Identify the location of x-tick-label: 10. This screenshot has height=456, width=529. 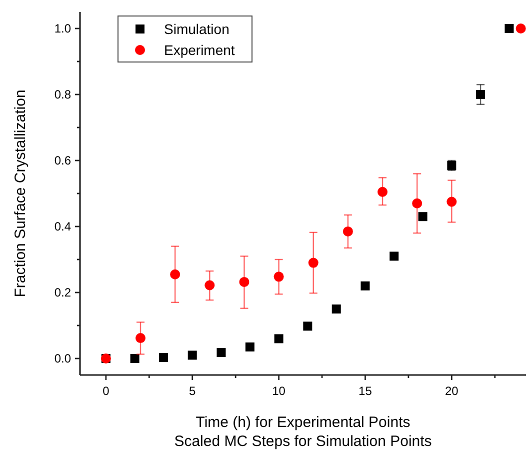
(279, 391).